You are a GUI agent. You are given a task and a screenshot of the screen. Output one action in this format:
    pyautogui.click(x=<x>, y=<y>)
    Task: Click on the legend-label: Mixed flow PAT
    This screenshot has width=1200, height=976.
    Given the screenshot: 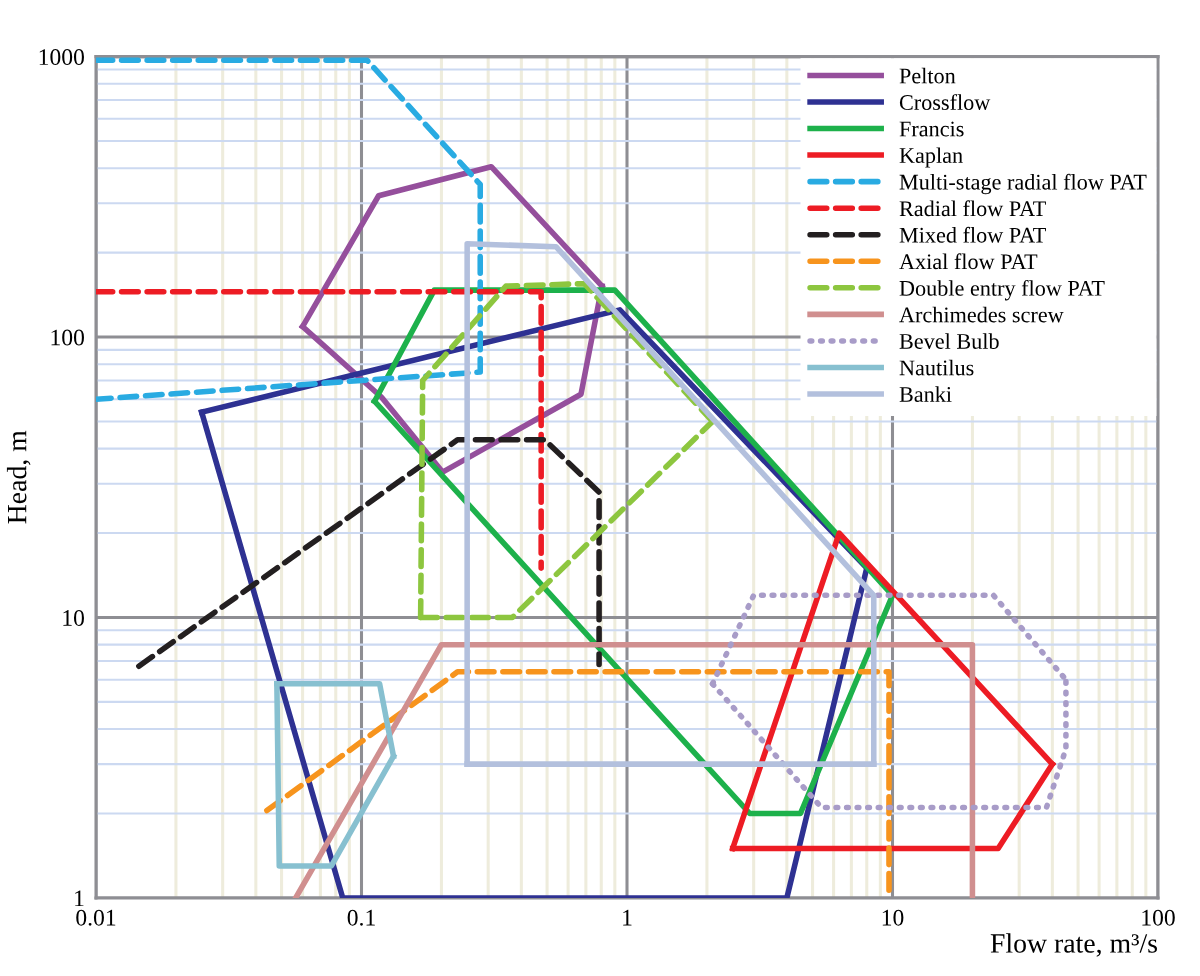 What is the action you would take?
    pyautogui.click(x=972, y=234)
    